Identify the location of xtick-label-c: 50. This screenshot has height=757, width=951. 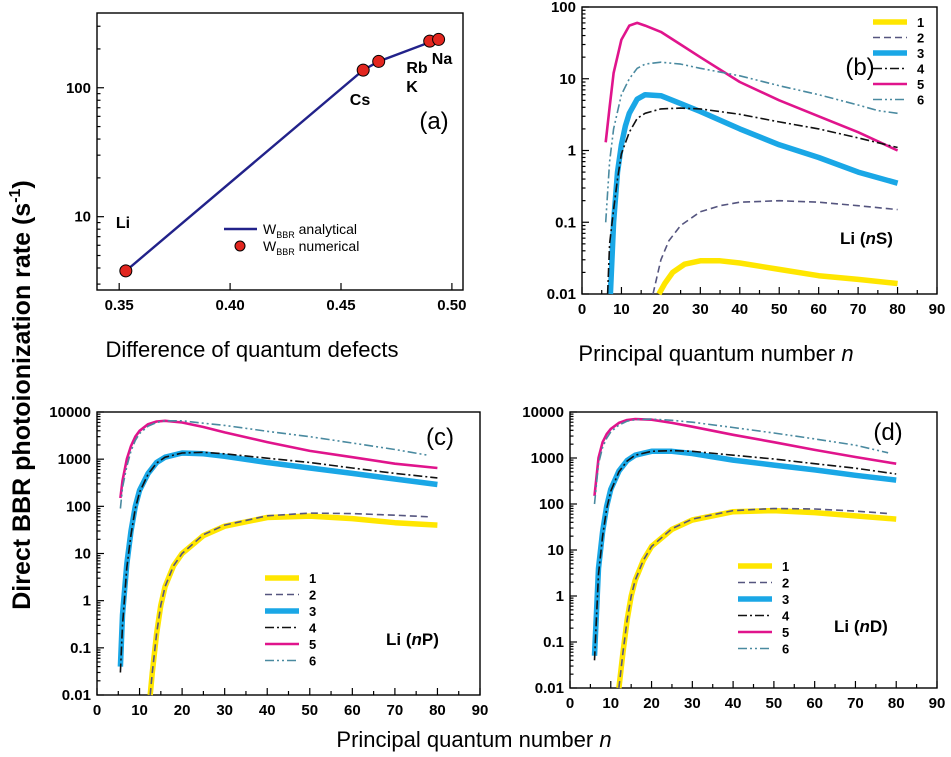
(309, 710).